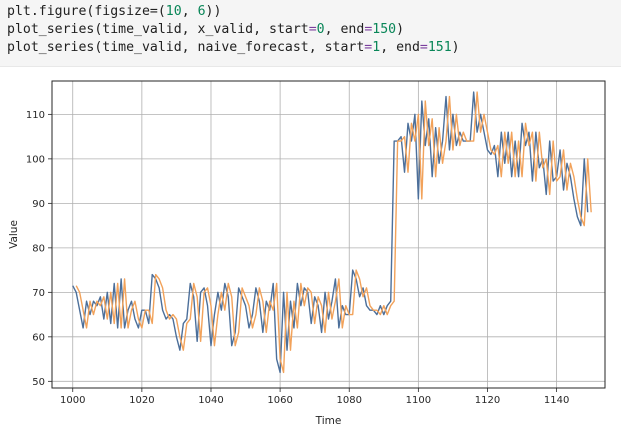 This screenshot has width=621, height=437. What do you see at coordinates (279, 400) in the screenshot?
I see `x-tick-label: 1060` at bounding box center [279, 400].